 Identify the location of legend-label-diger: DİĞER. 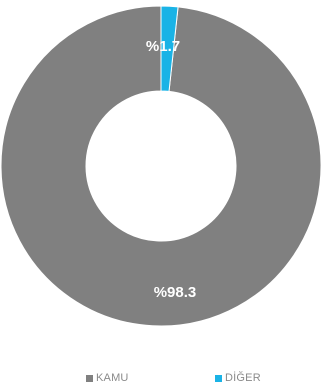
(243, 378).